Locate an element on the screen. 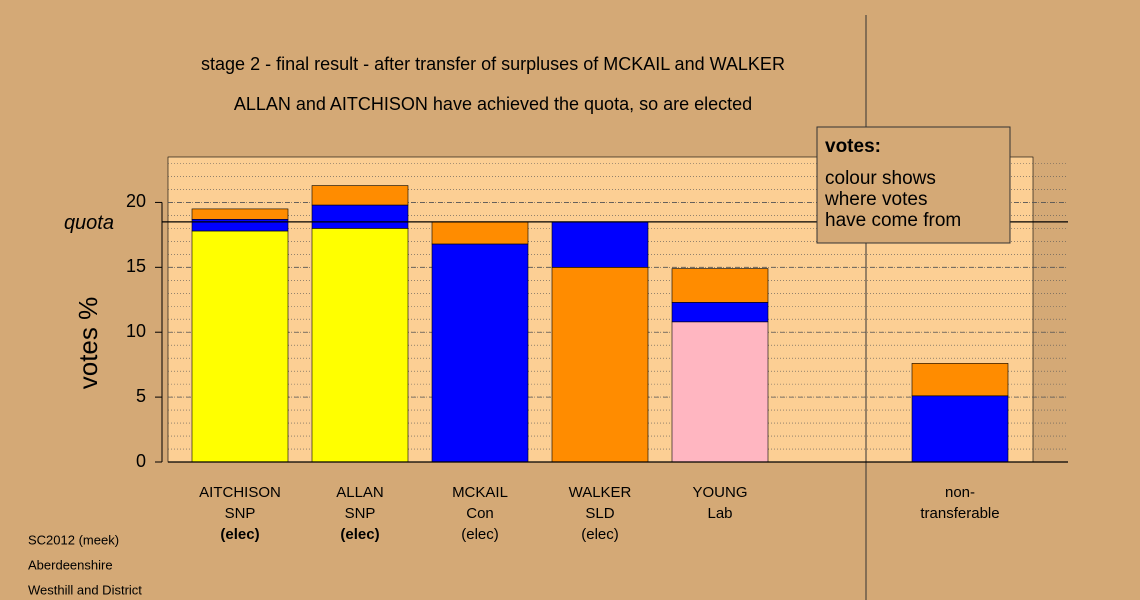  footer-text: Aberdeenshire is located at coordinates (70, 564).